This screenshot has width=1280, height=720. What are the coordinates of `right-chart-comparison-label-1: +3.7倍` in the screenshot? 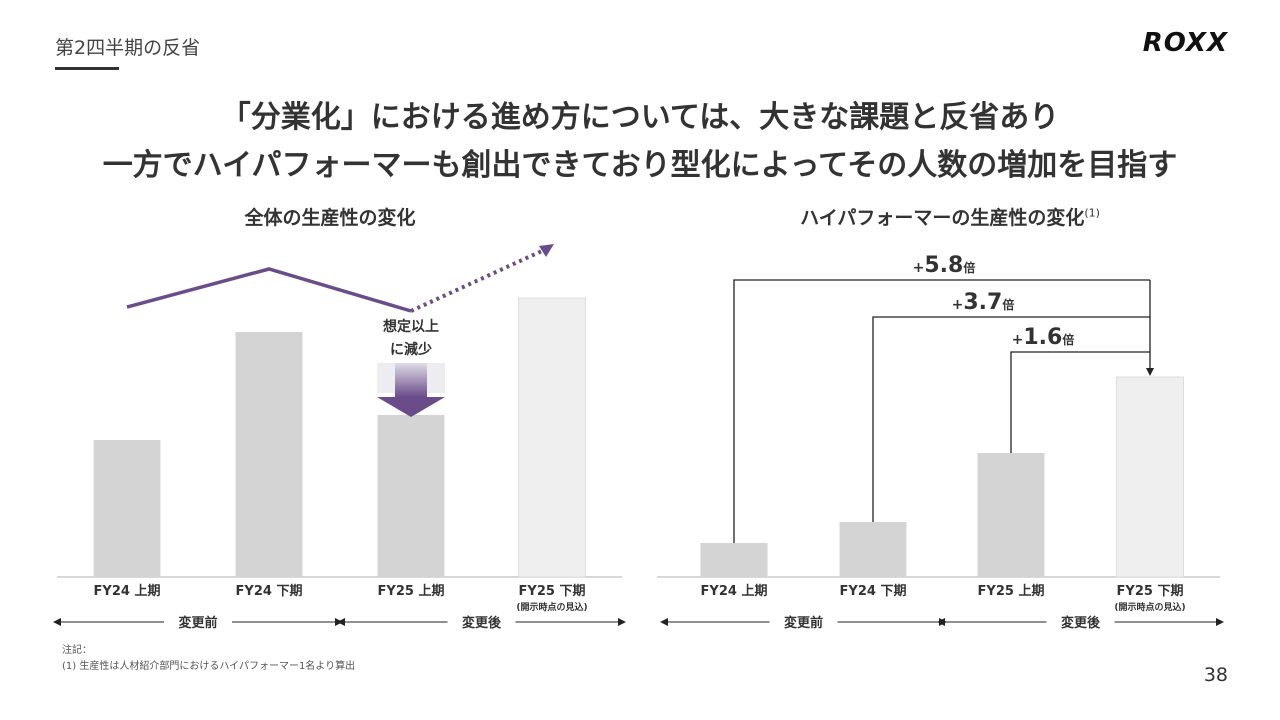 It's located at (983, 302).